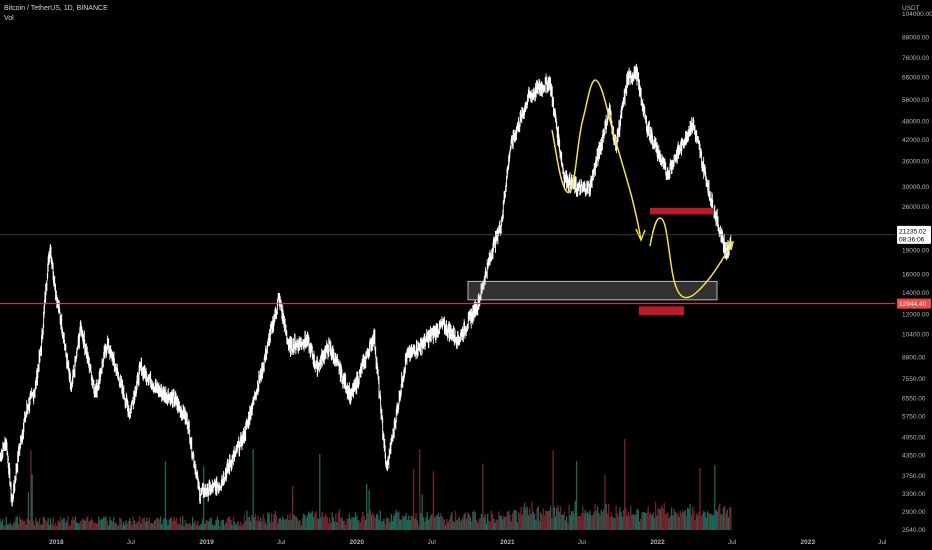  What do you see at coordinates (915, 140) in the screenshot?
I see `price-tick-label: 42000.00` at bounding box center [915, 140].